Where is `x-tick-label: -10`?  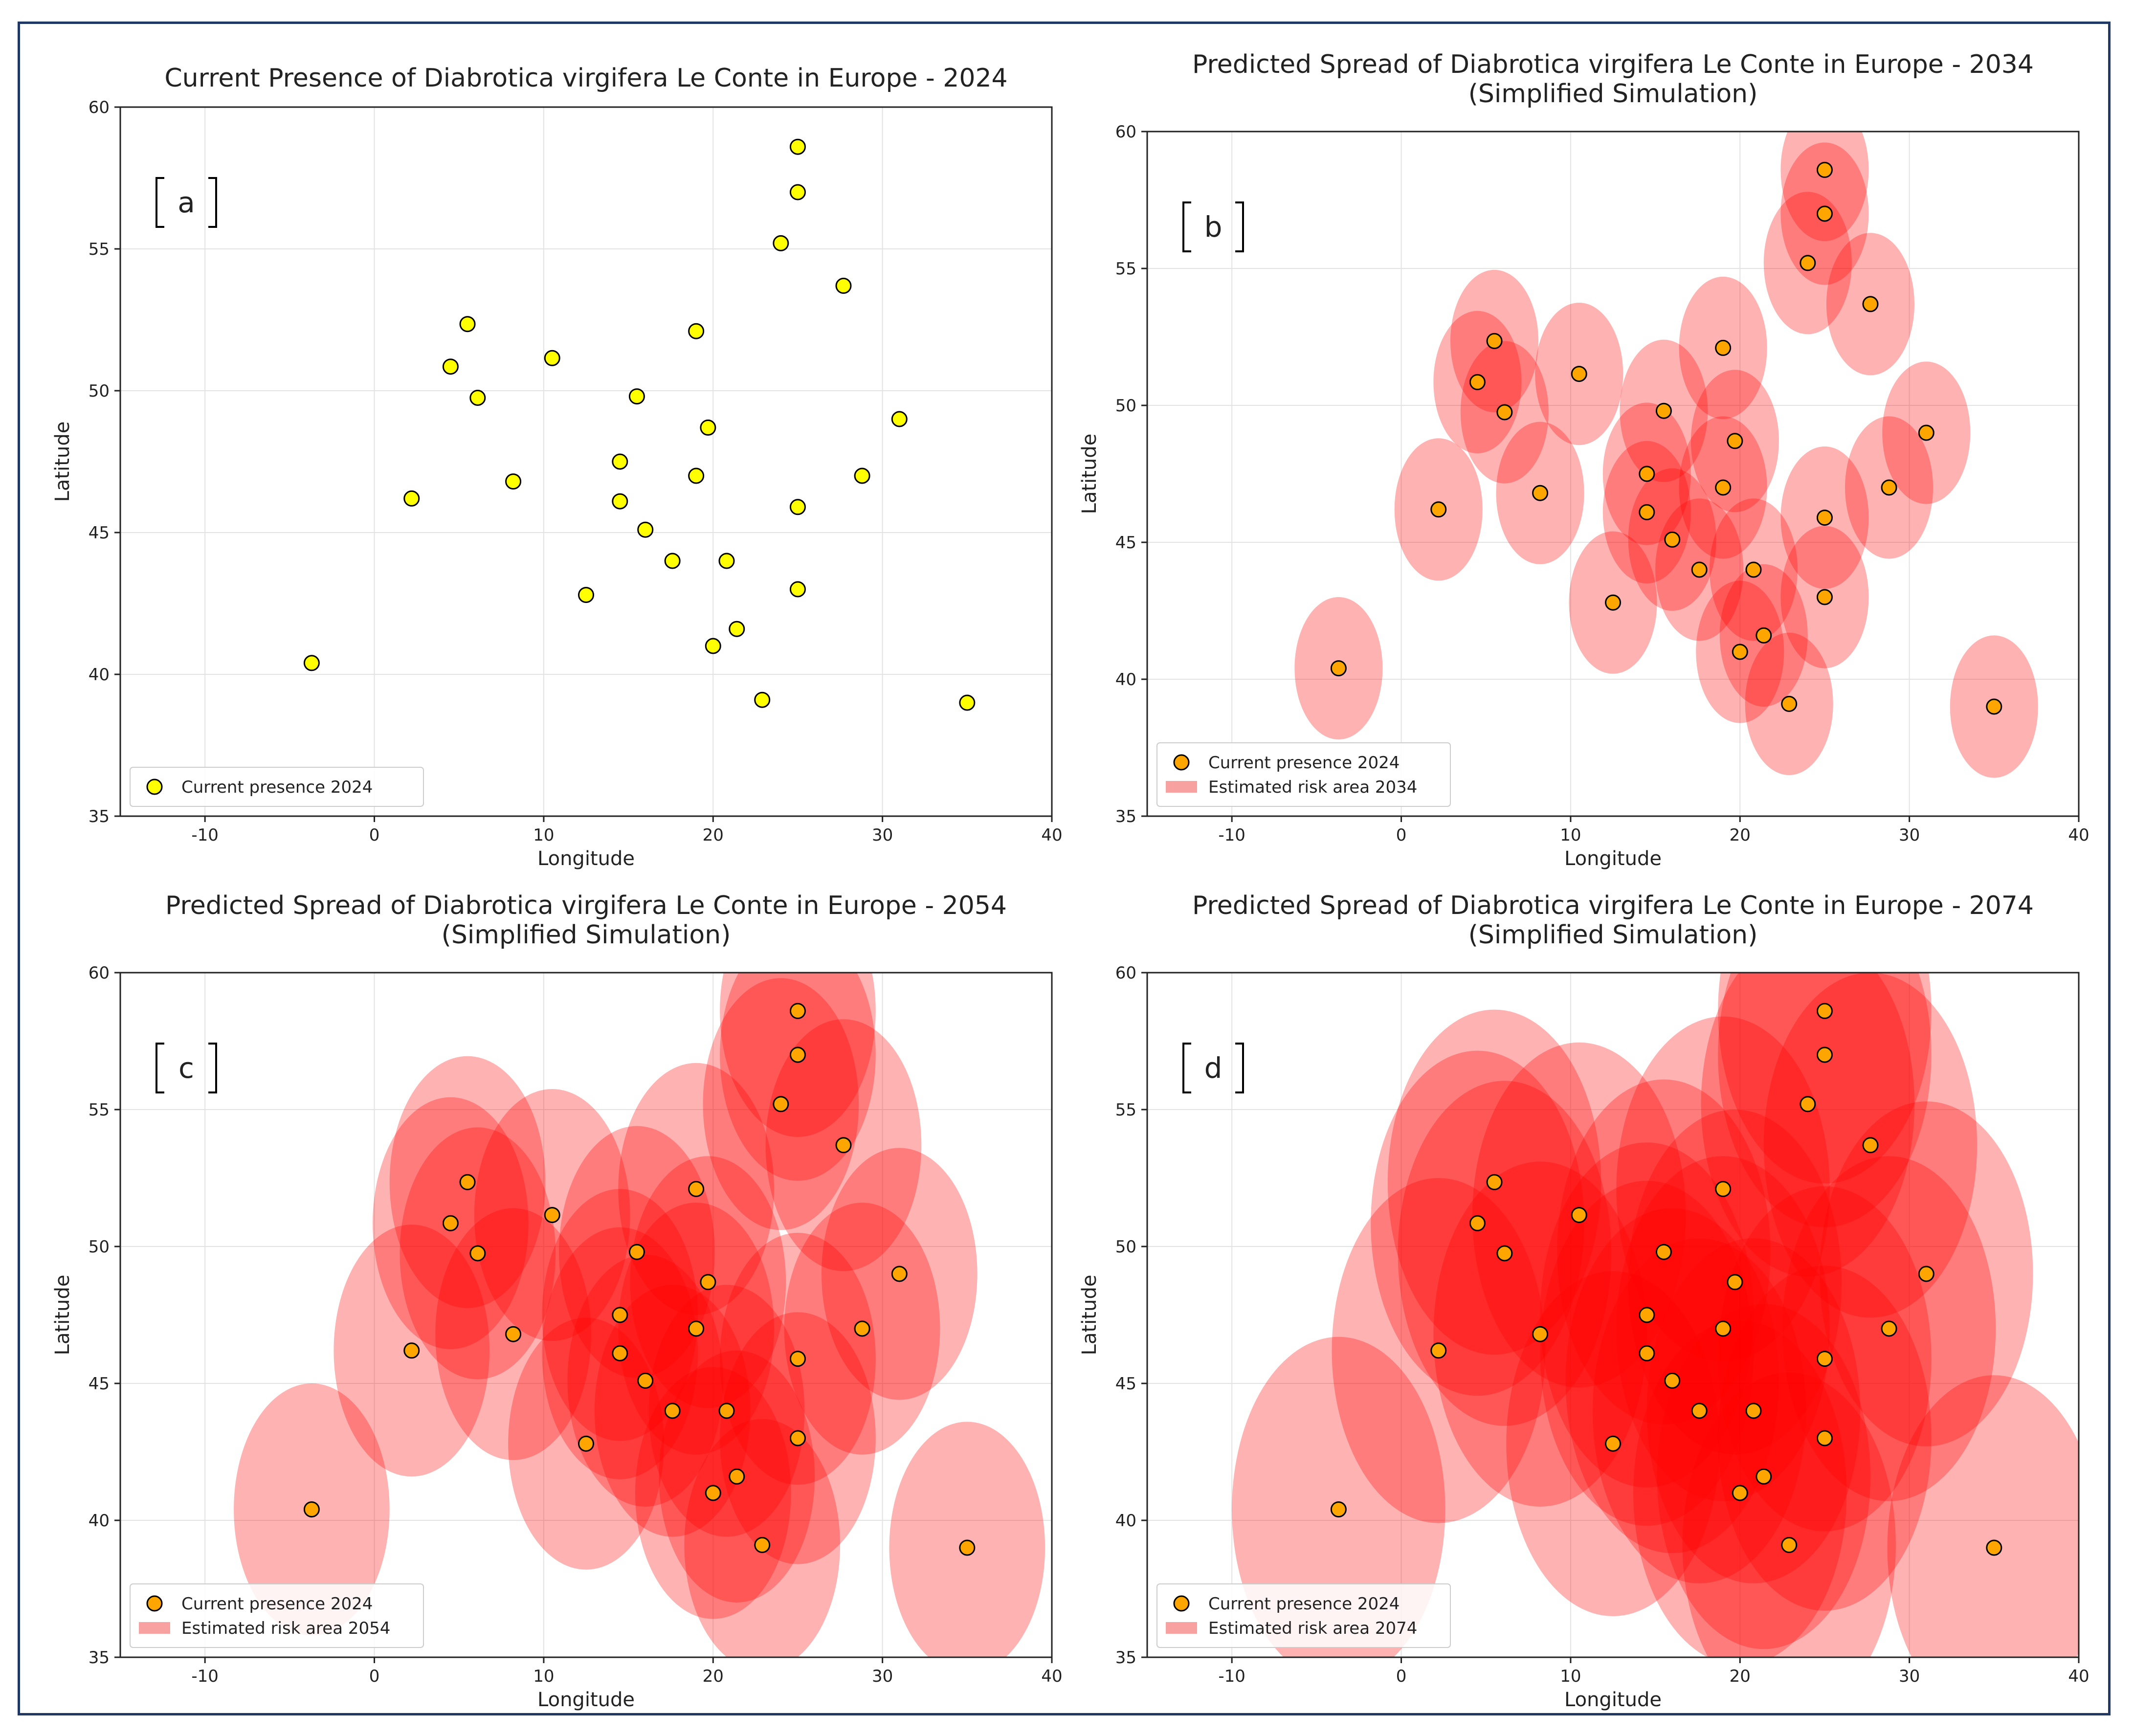
x-tick-label: -10 is located at coordinates (205, 1676).